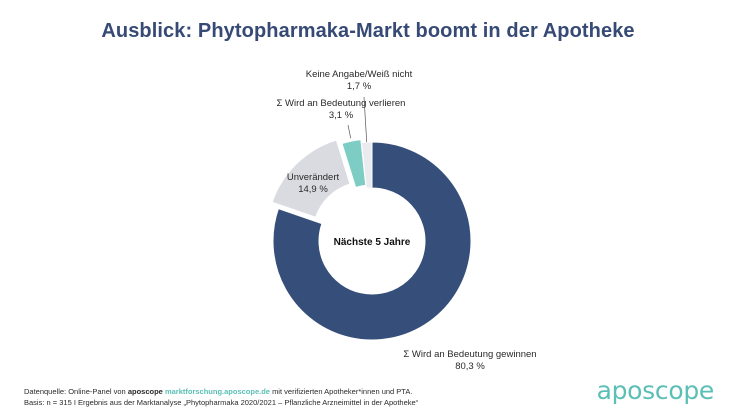 This screenshot has height=414, width=736. Describe the element at coordinates (359, 74) in the screenshot. I see `slice-label-4: Keine Angabe/Weiß nicht` at that location.